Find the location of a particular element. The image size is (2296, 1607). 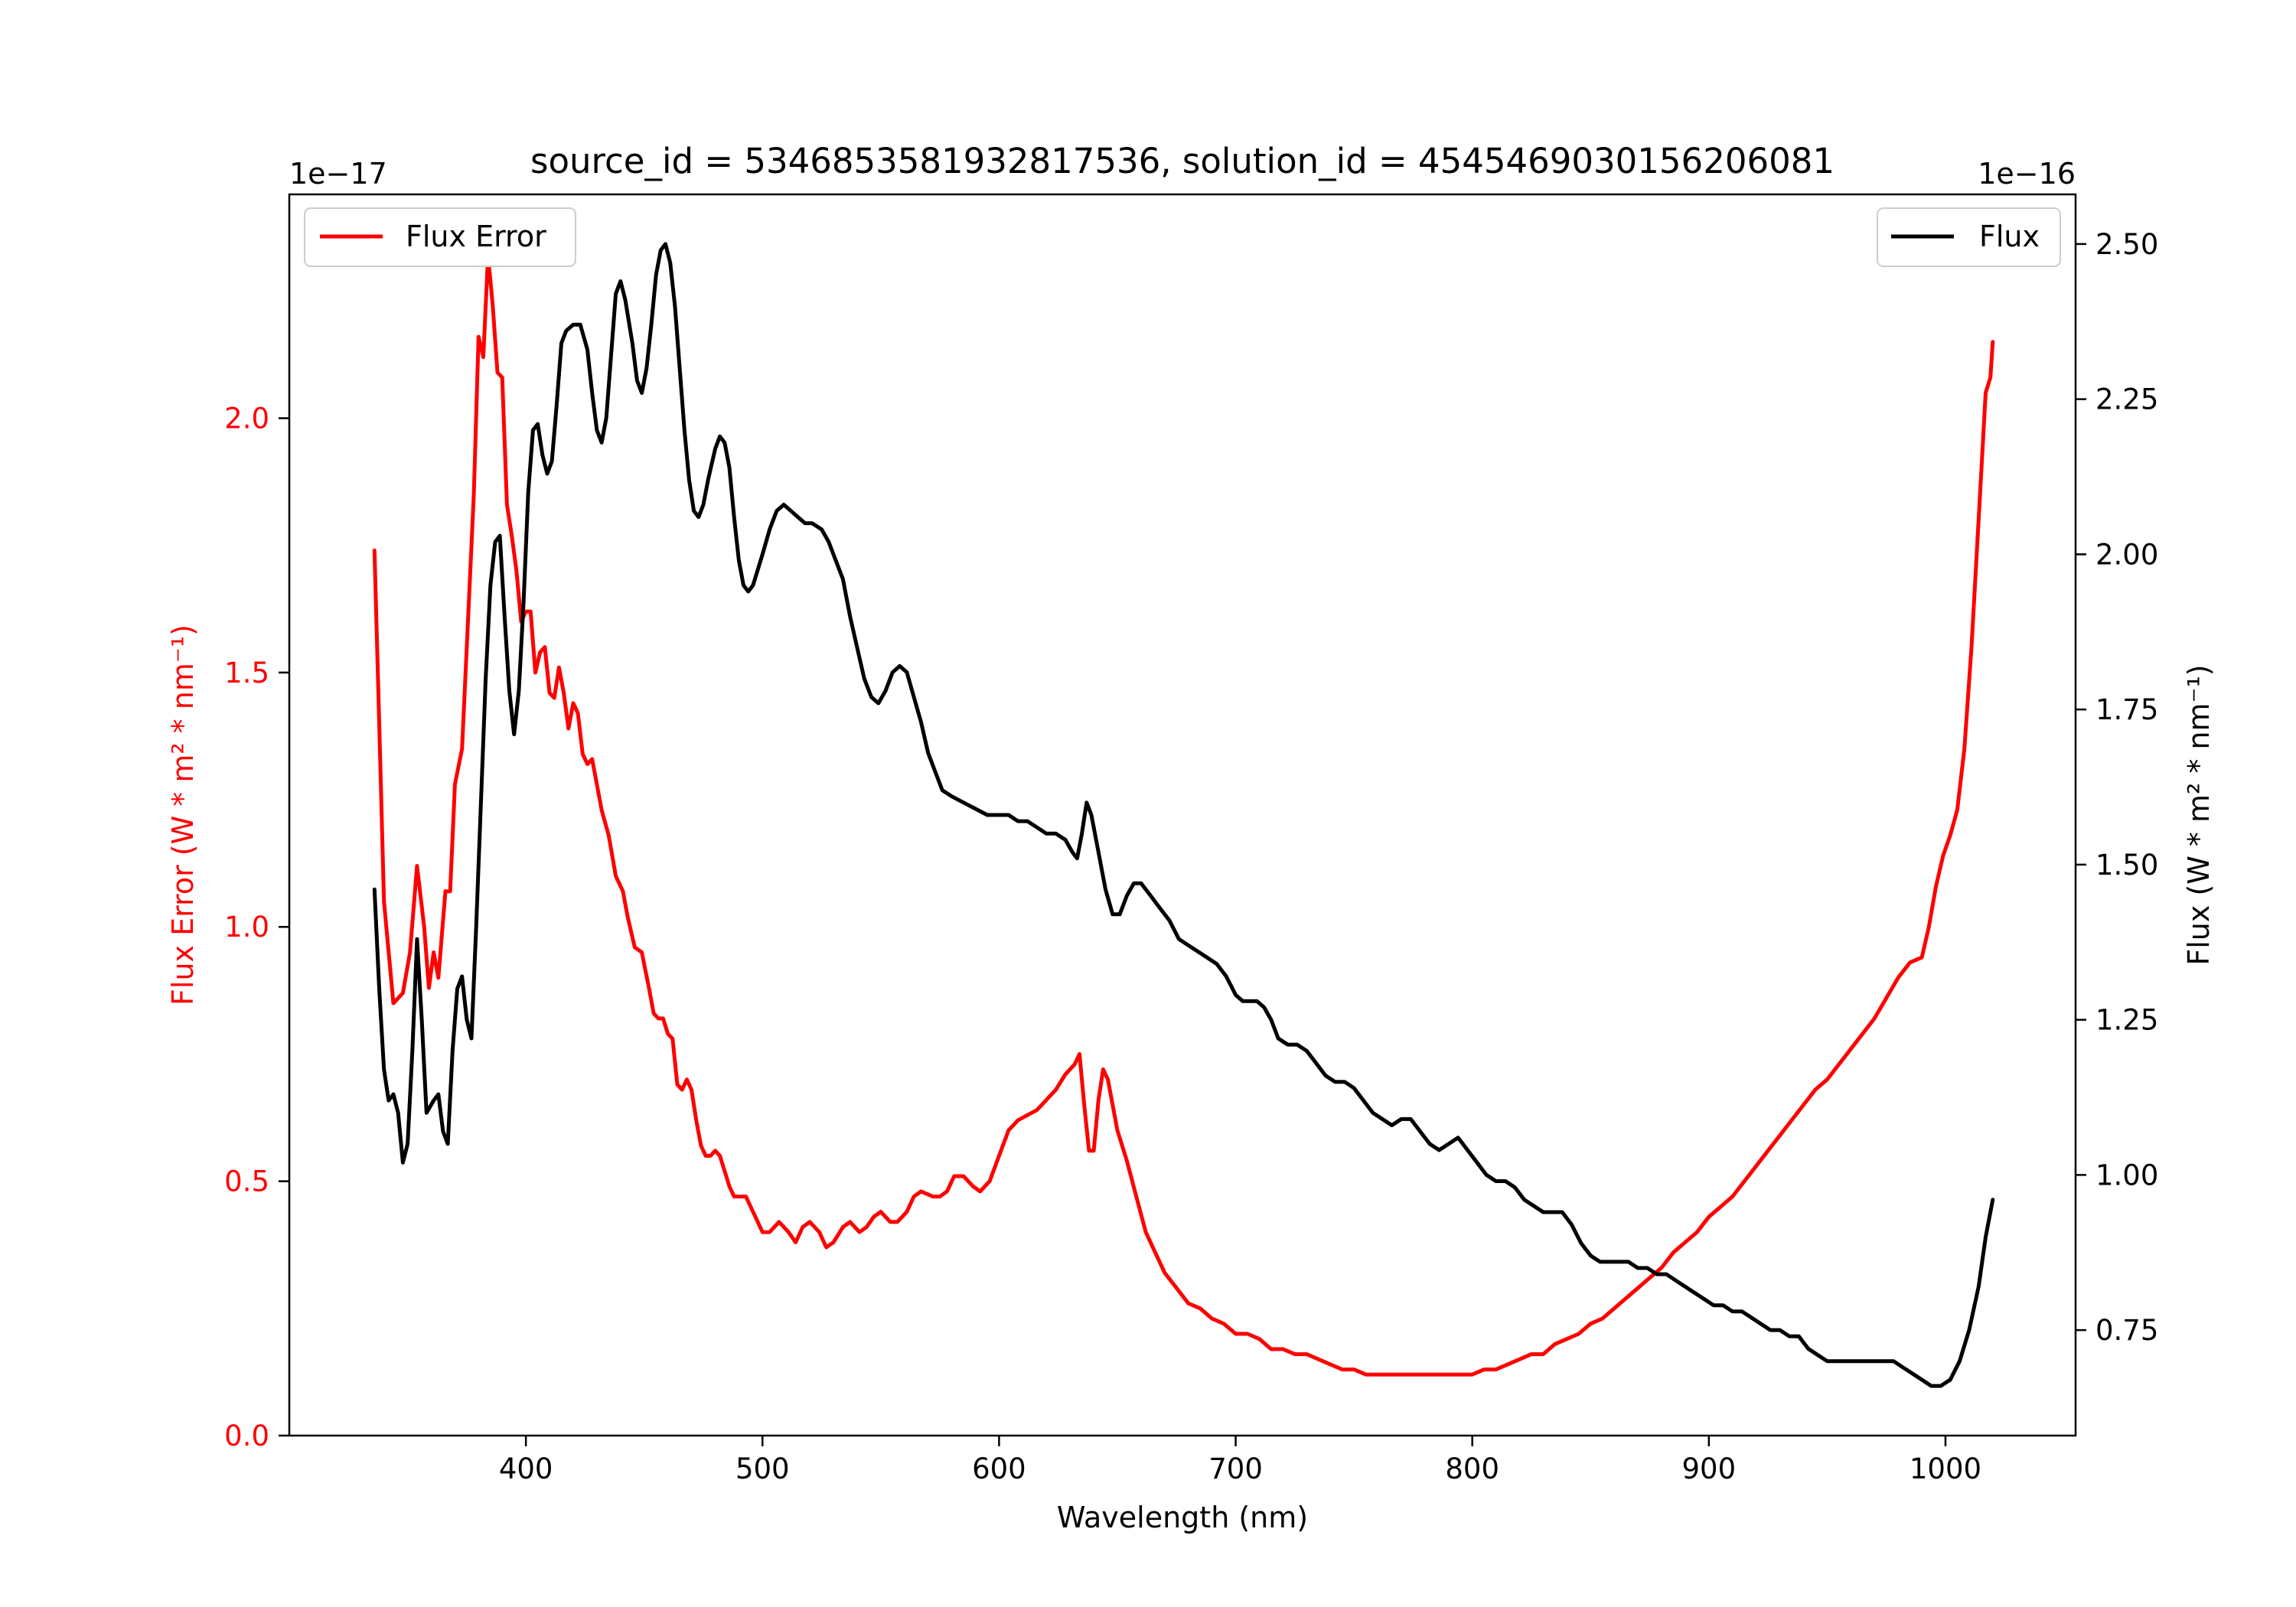

right-tick-label: 1.25 is located at coordinates (2126, 1020).